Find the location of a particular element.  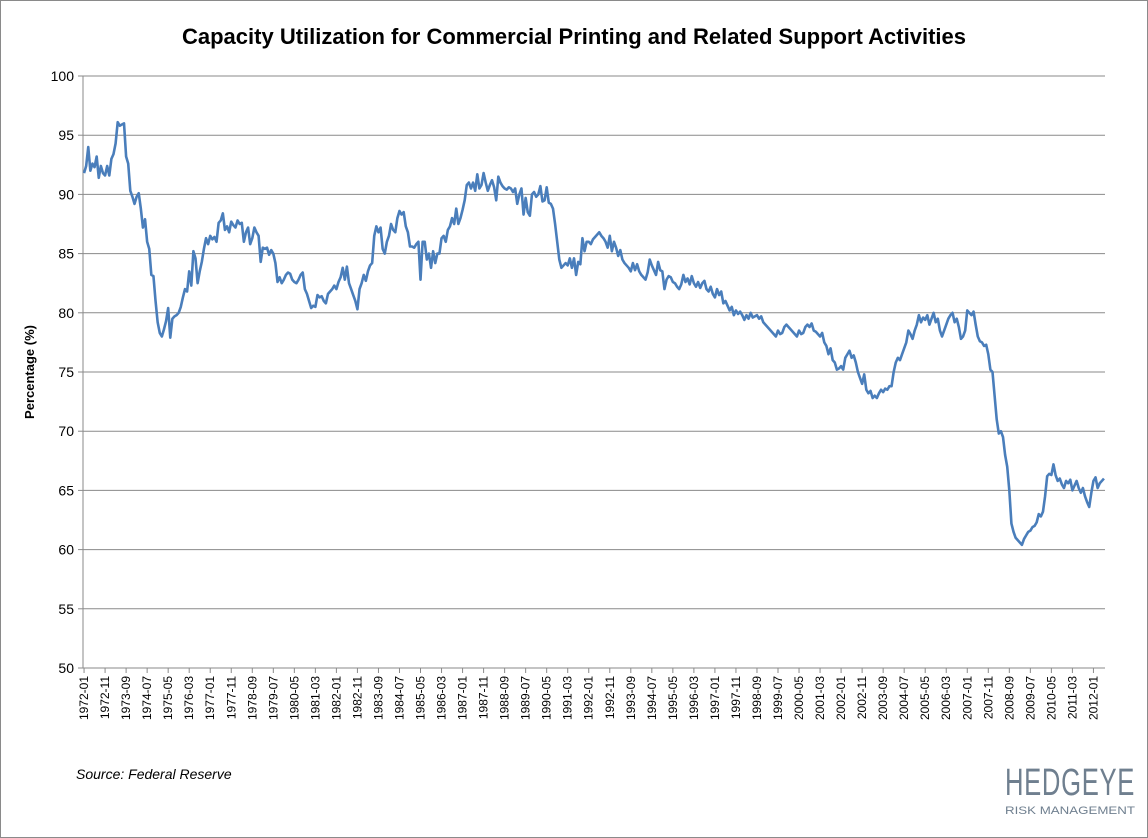

x-tick-label: 1973-09 is located at coordinates (126, 698).